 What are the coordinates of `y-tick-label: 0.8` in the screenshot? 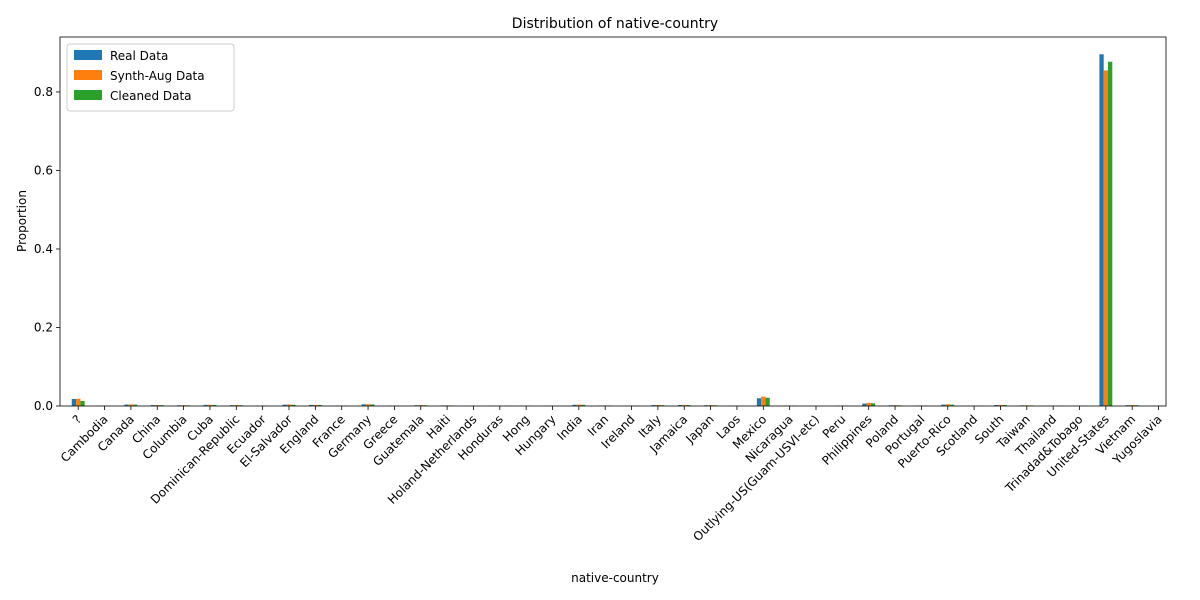 It's located at (43, 92).